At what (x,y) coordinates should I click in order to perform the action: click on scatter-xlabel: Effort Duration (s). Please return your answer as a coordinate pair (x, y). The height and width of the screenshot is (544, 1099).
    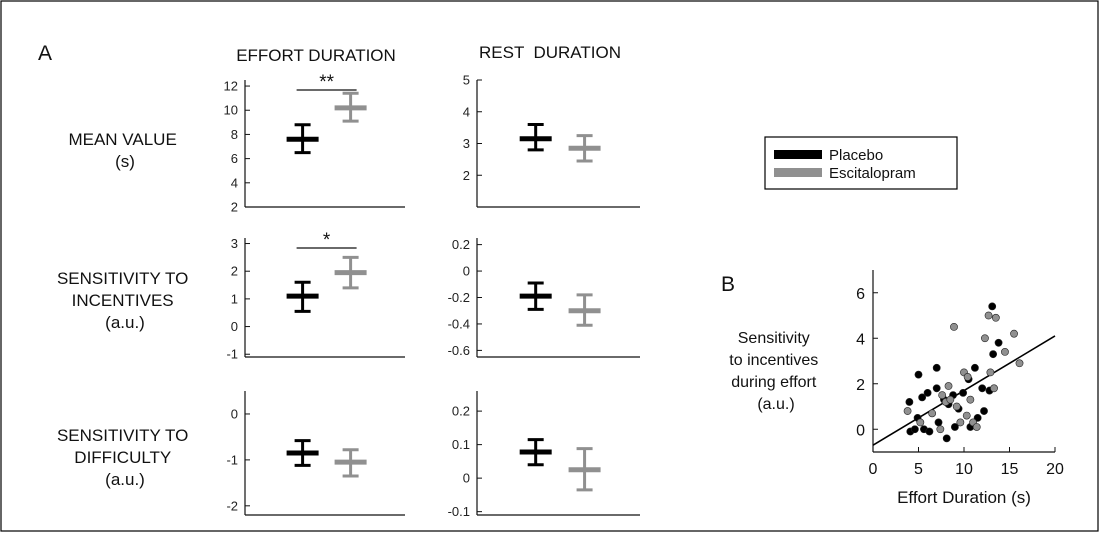
    Looking at the image, I should click on (964, 497).